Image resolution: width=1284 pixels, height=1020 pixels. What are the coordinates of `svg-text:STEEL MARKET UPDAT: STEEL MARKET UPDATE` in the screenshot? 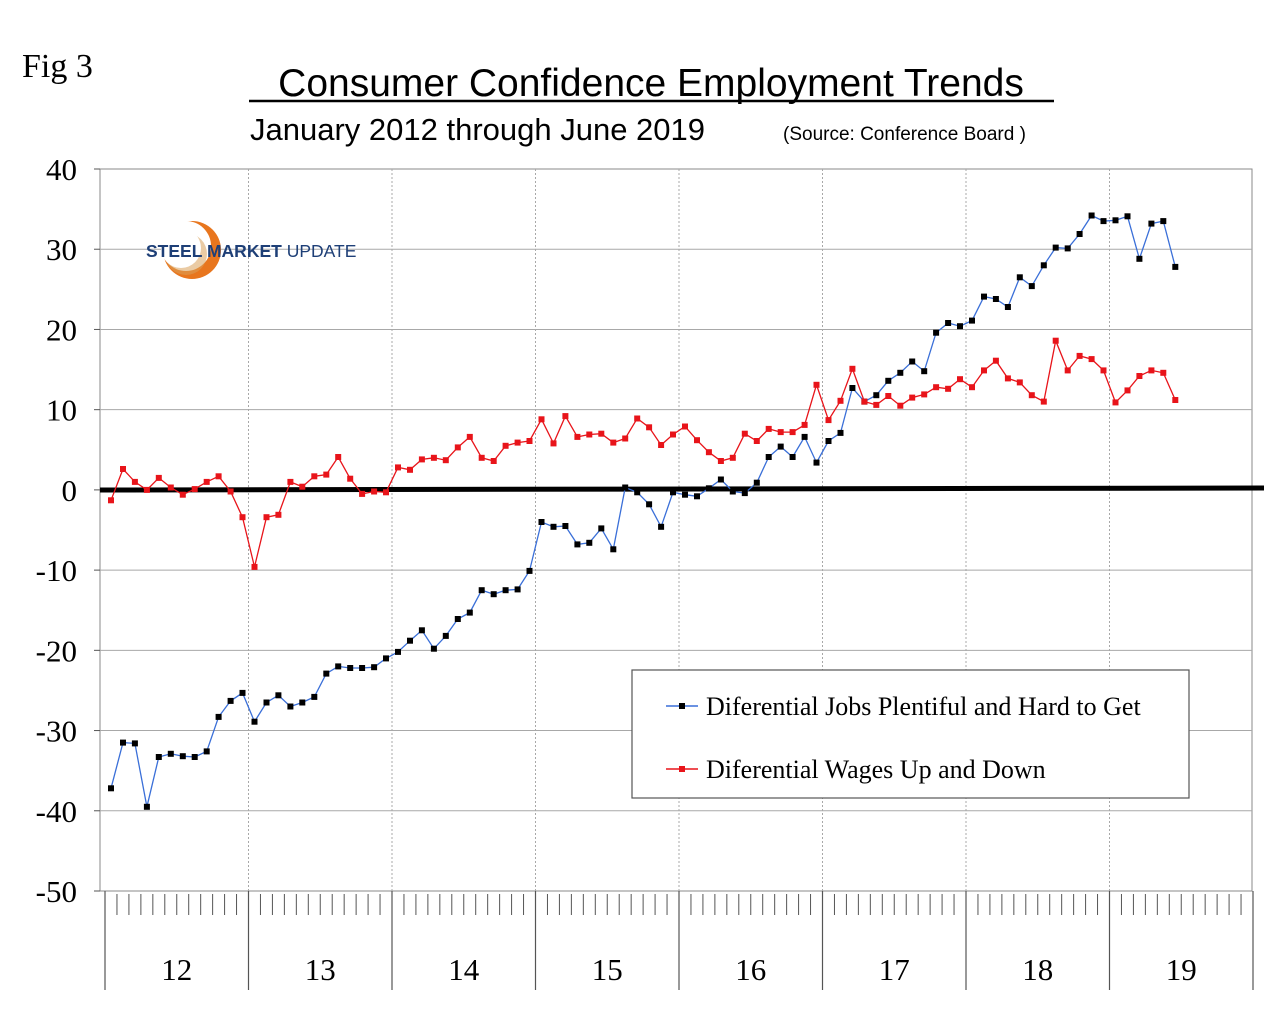 It's located at (251, 251).